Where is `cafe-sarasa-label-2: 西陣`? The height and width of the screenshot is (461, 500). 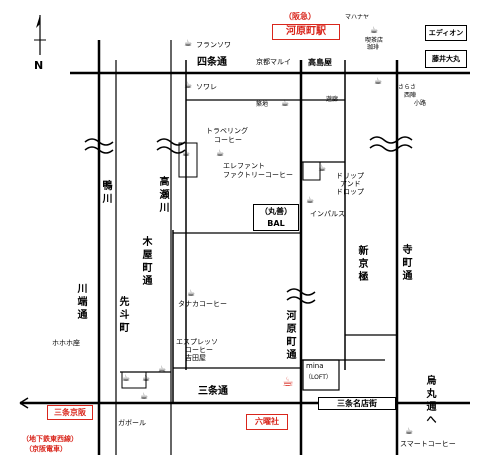 cafe-sarasa-label-2: 西陣 is located at coordinates (410, 95).